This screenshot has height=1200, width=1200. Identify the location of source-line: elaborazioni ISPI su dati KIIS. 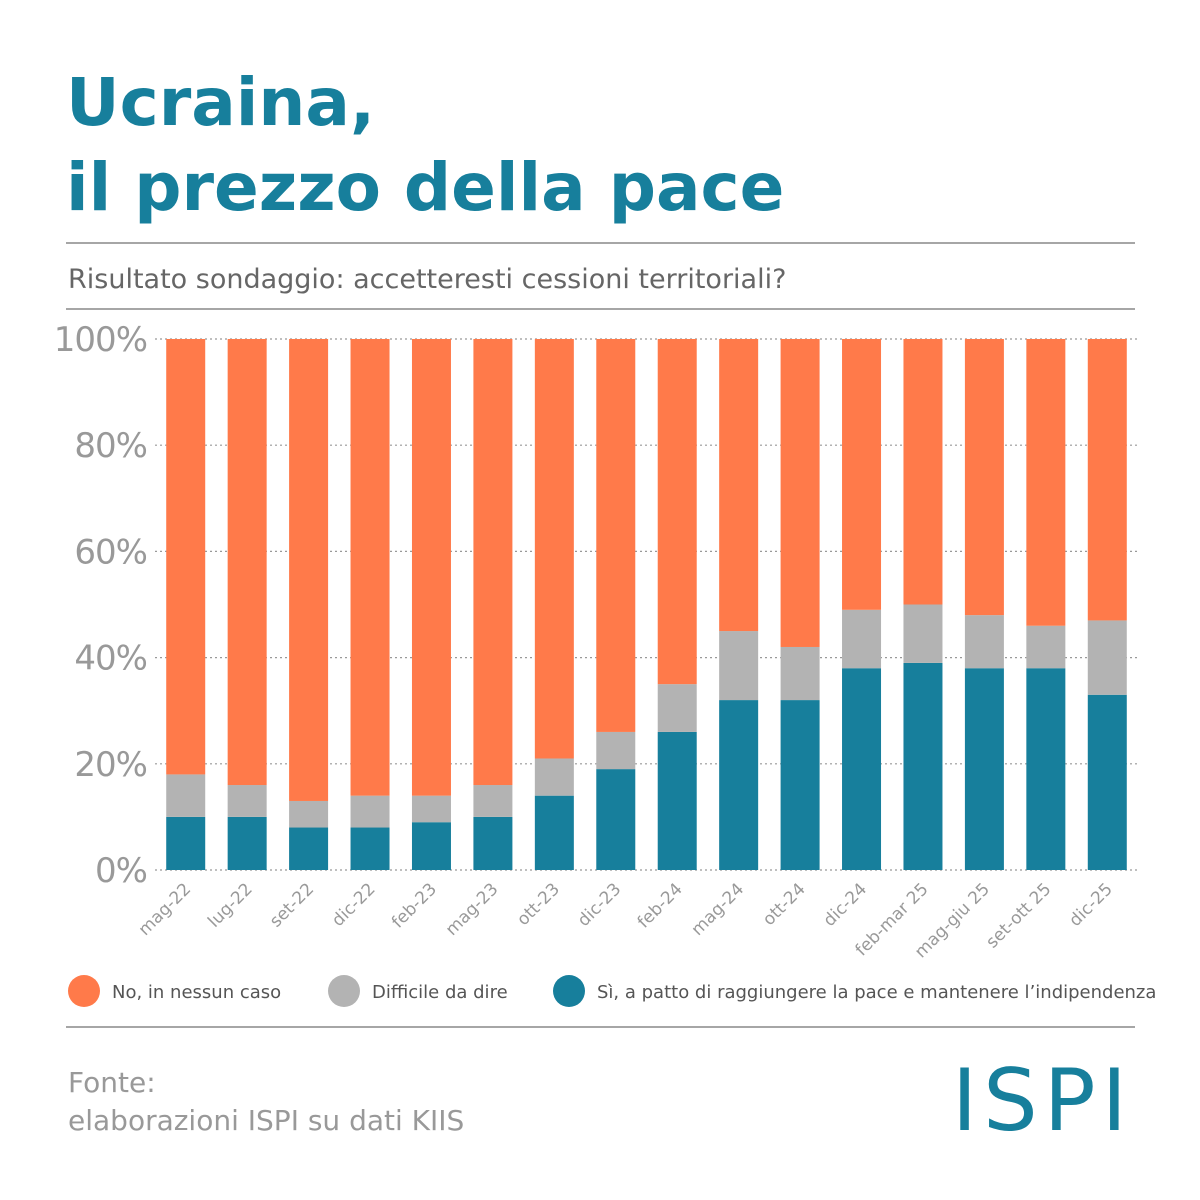
(266, 1120).